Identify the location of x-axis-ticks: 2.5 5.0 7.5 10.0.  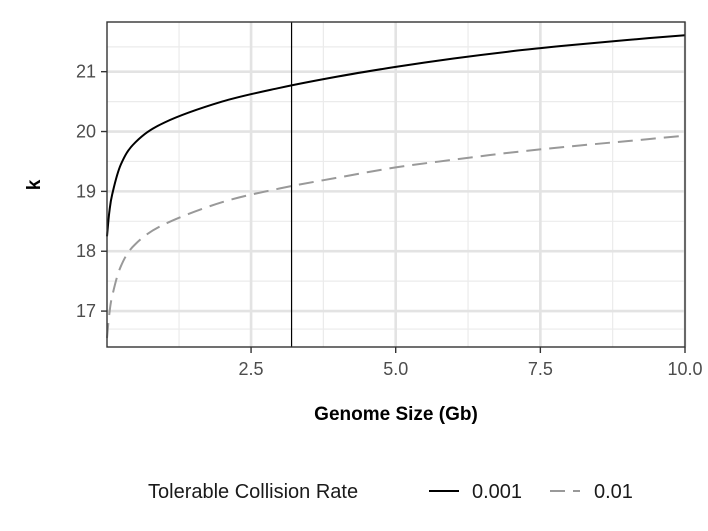
(471, 363).